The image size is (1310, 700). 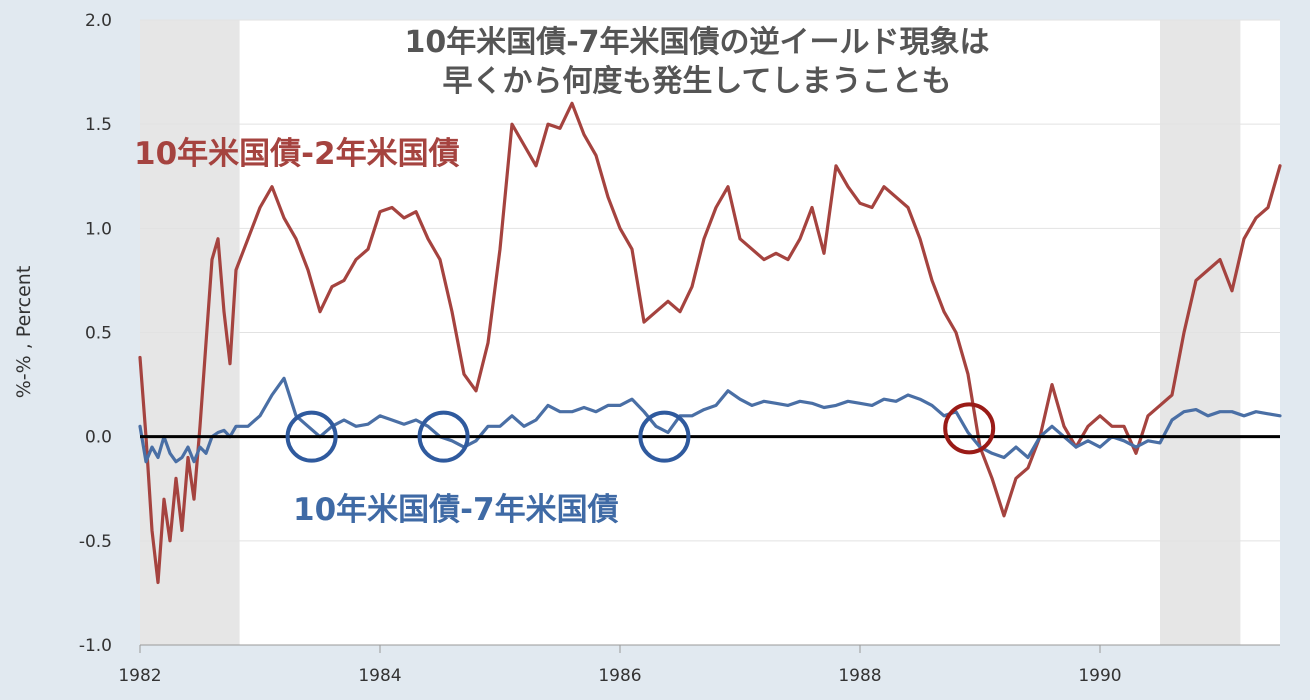 What do you see at coordinates (699, 665) in the screenshot?
I see `x-axis-ticks: 1982 1984 1986 1988 1990` at bounding box center [699, 665].